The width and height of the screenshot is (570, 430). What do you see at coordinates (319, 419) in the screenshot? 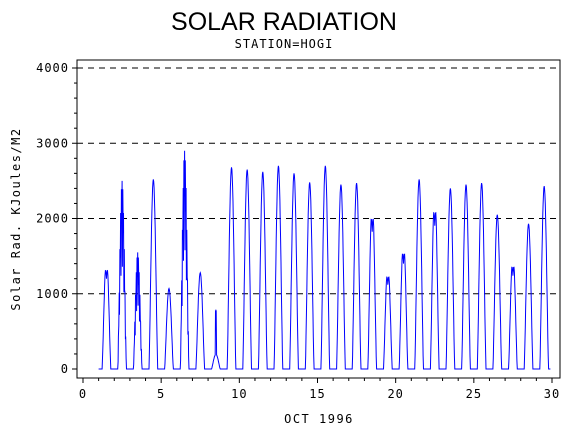
I see `x-axis-label: OCT 1996` at bounding box center [319, 419].